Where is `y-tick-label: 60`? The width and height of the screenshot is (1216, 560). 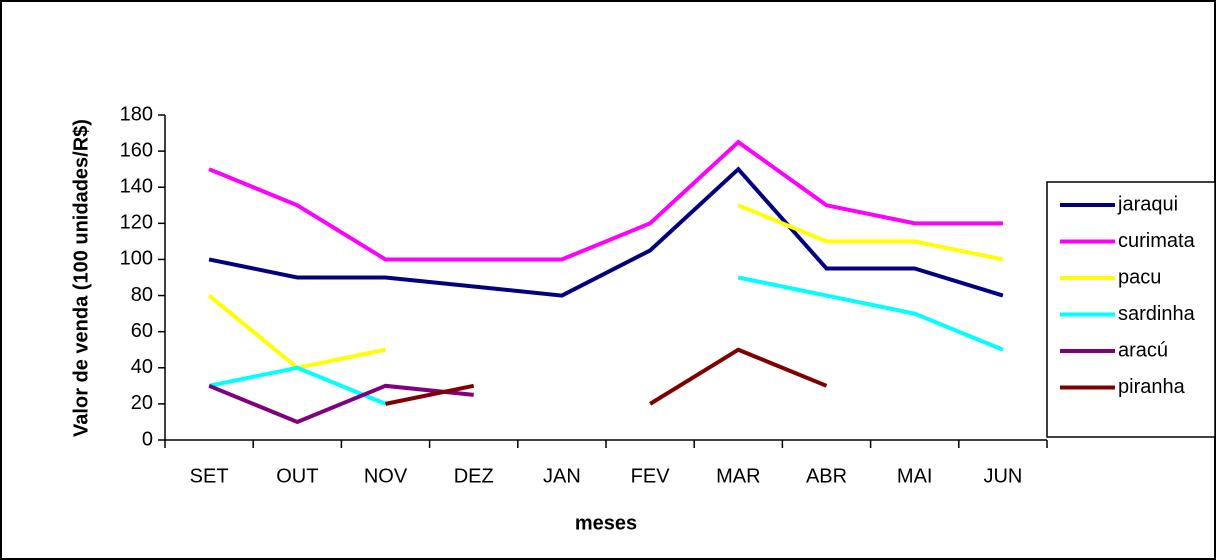 y-tick-label: 60 is located at coordinates (142, 331).